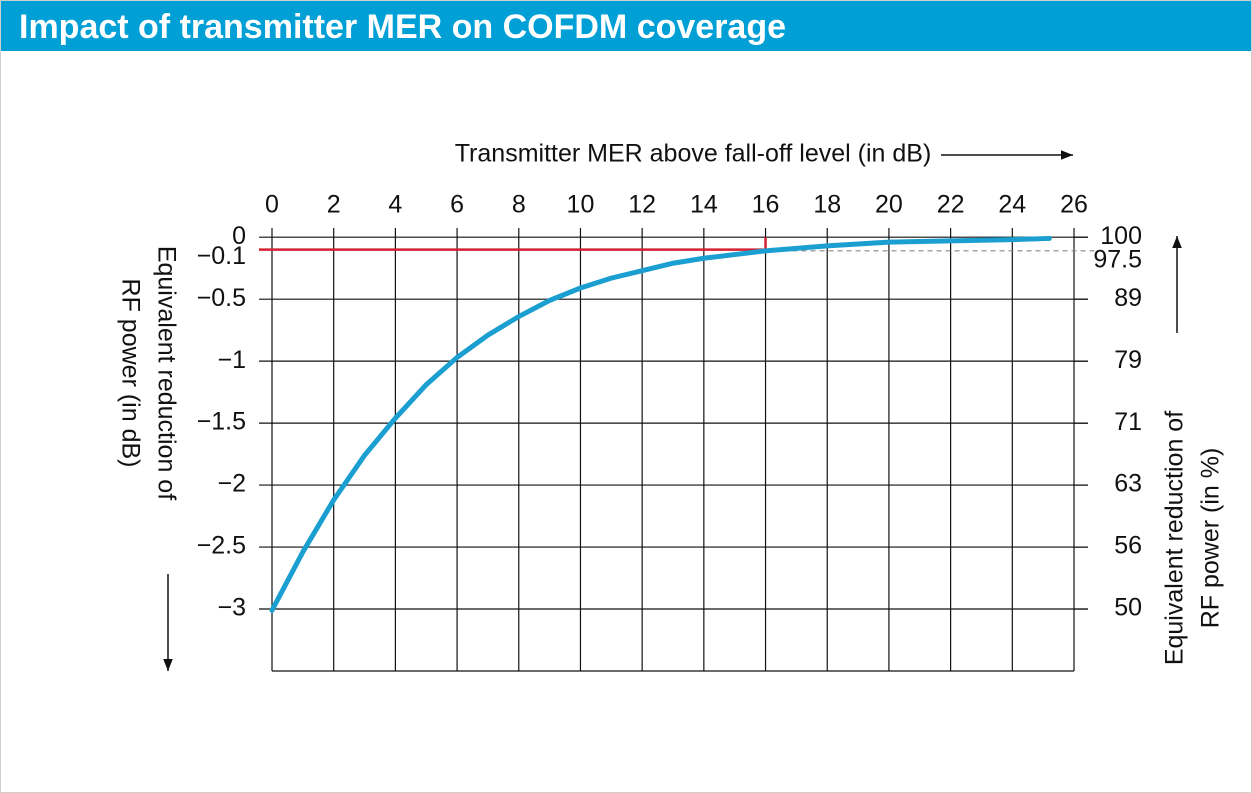  I want to click on y-tick-label: −1.5, so click(221, 422).